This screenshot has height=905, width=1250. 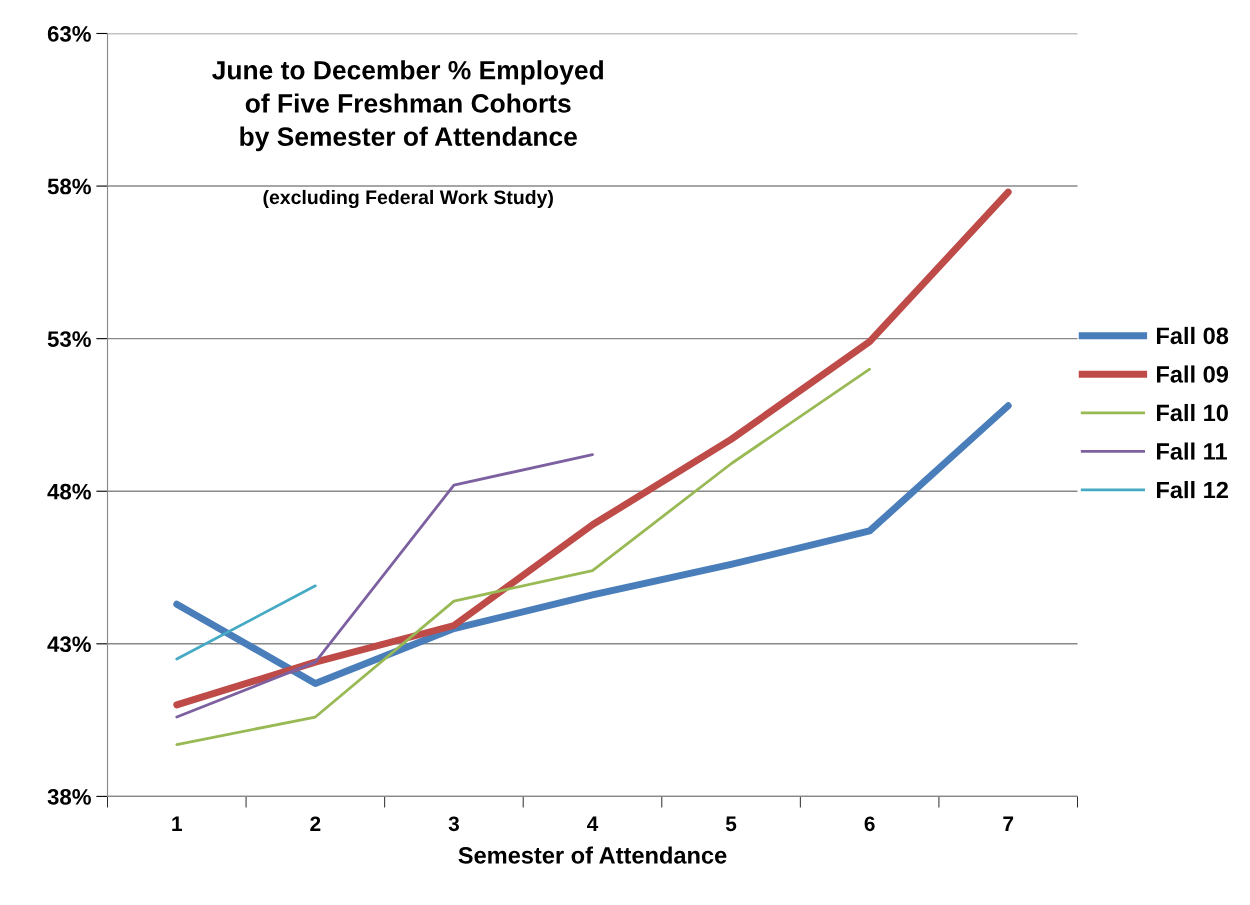 What do you see at coordinates (69, 796) in the screenshot?
I see `y-tick-label: 38%` at bounding box center [69, 796].